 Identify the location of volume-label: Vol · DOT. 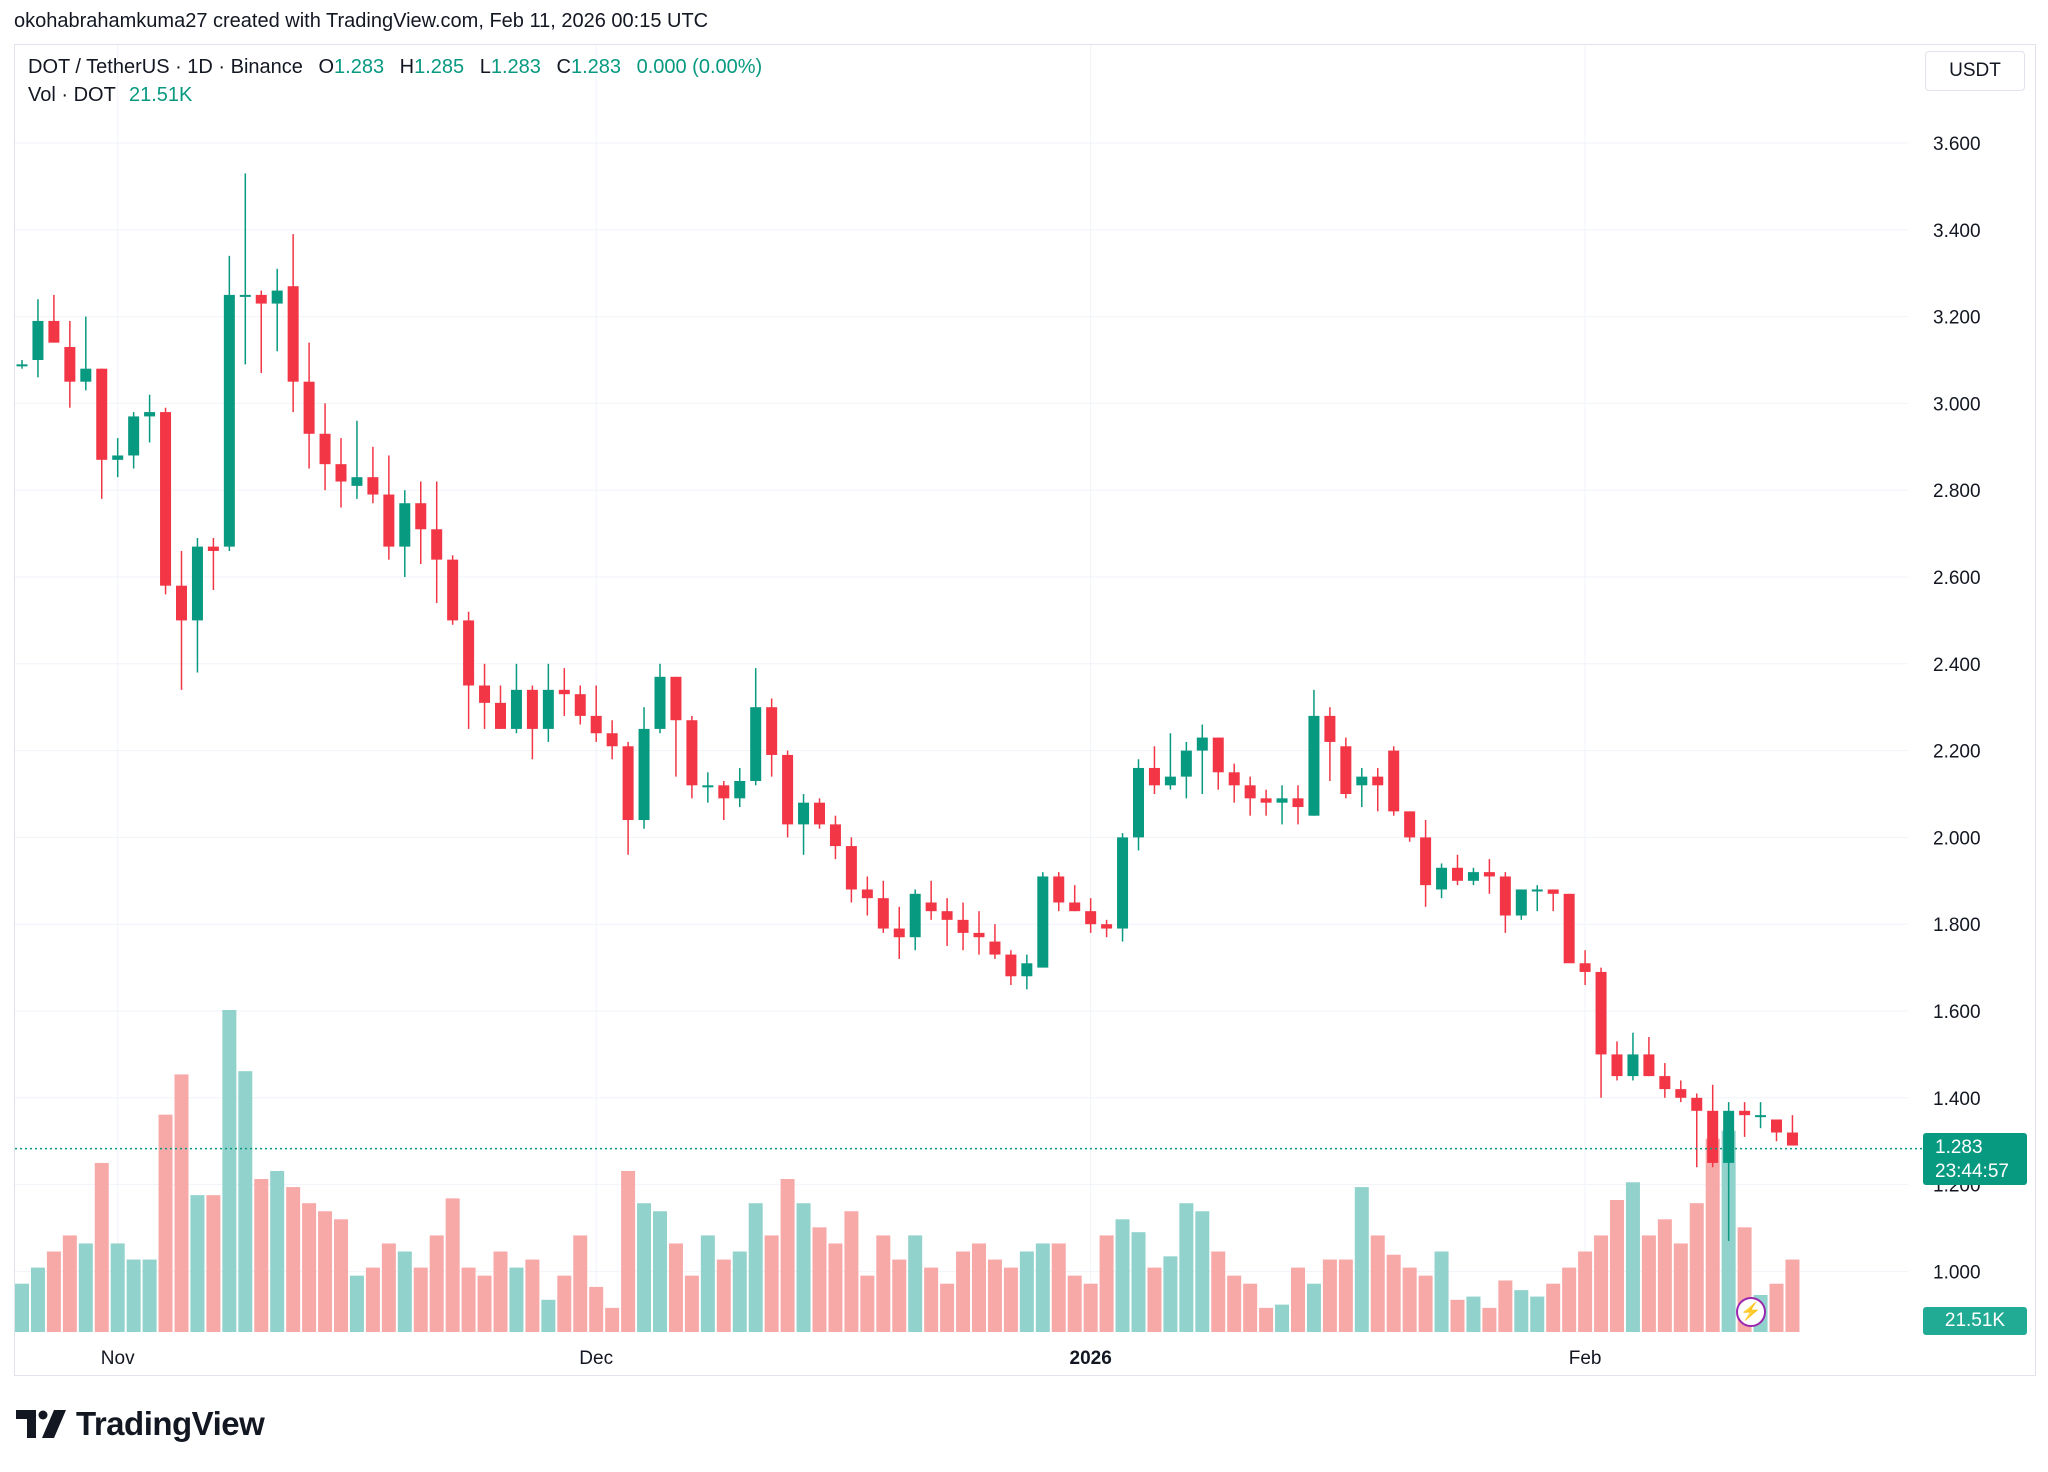
(72, 95).